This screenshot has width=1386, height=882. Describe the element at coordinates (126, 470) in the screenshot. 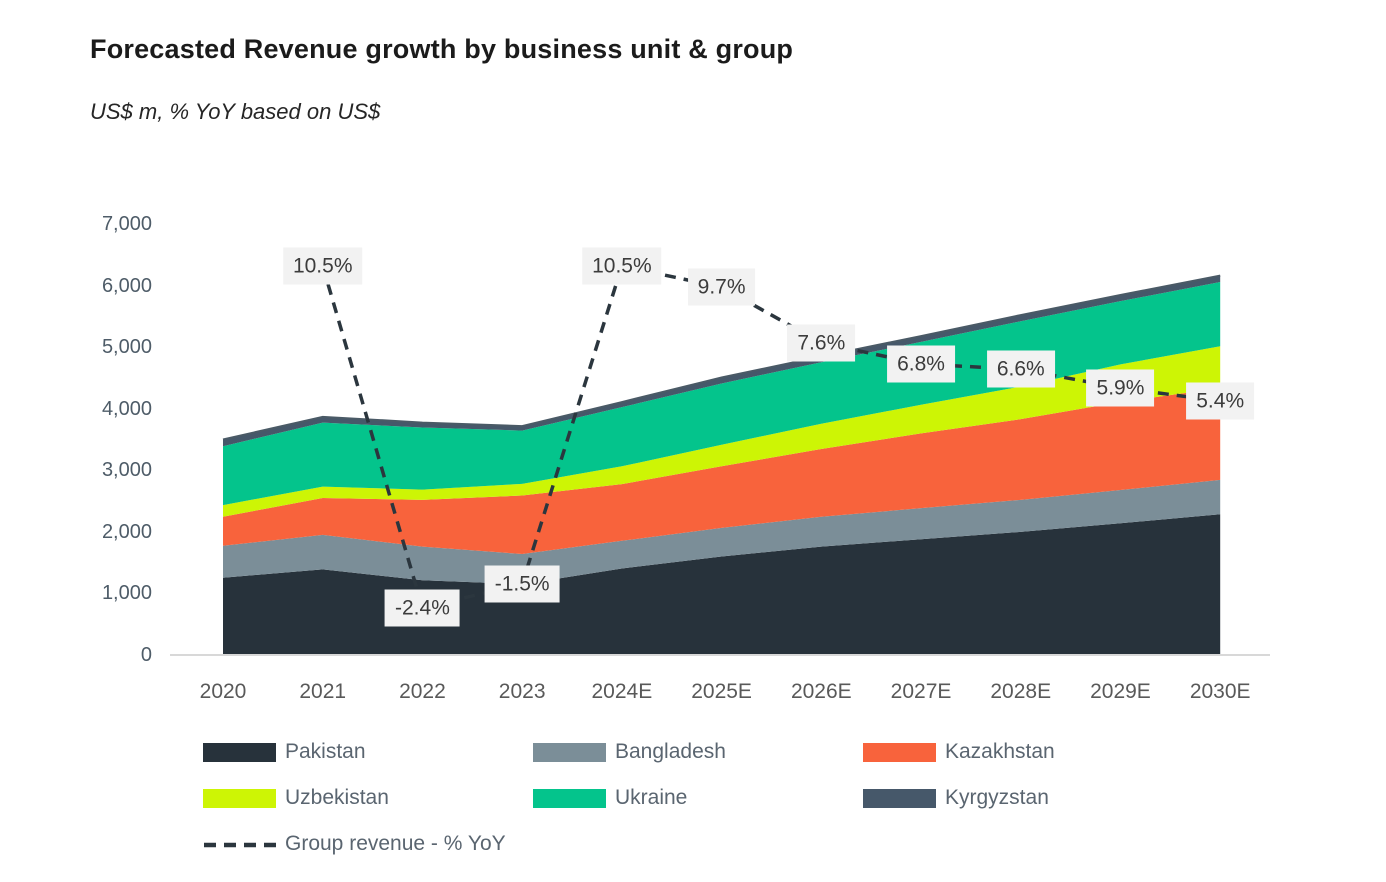

I see `y-axis-tick-label: 3,000` at that location.